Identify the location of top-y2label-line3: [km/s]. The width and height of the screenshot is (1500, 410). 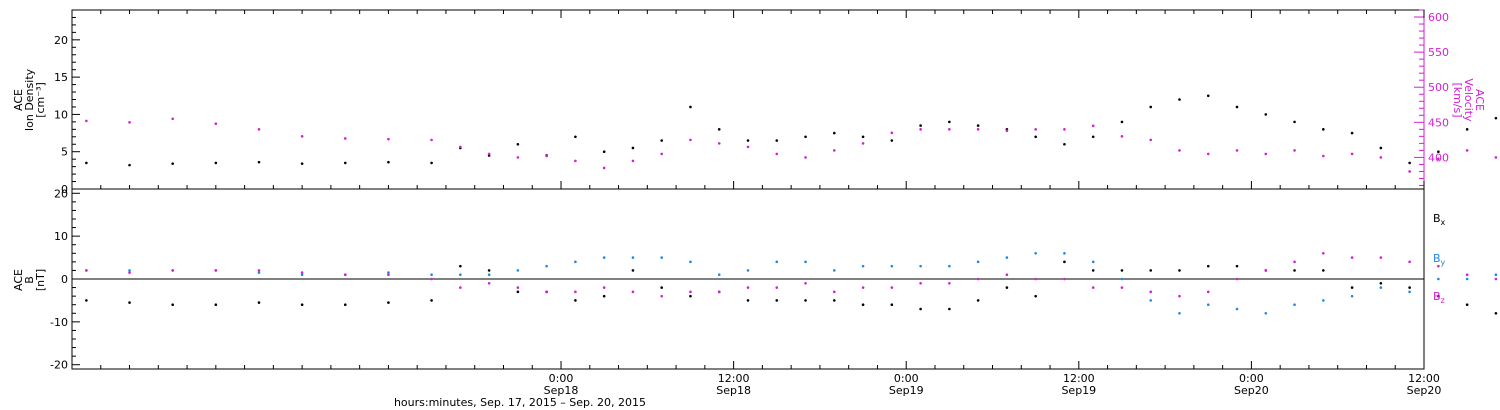
(1457, 99).